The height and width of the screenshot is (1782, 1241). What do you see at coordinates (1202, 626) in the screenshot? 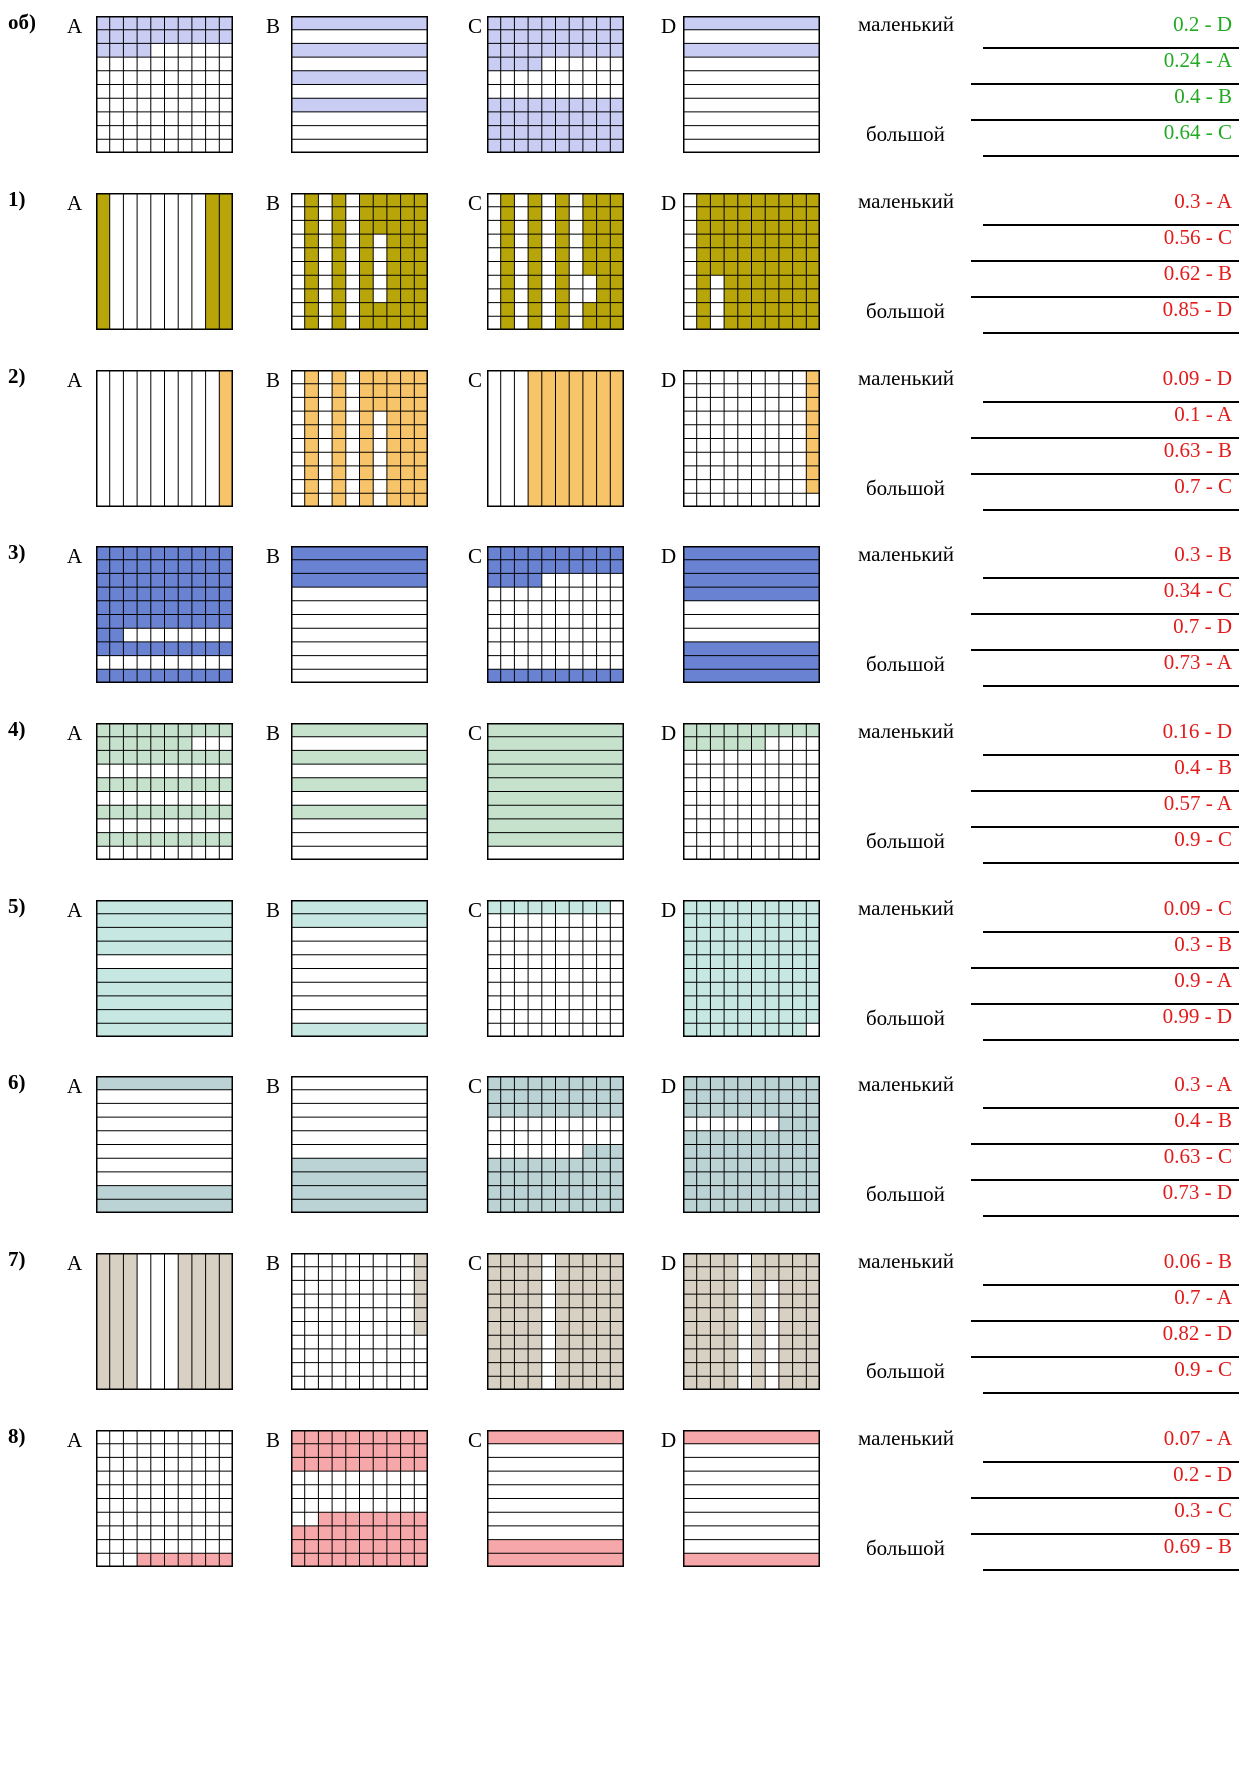
I see `answer-entry: 0.7 - D` at bounding box center [1202, 626].